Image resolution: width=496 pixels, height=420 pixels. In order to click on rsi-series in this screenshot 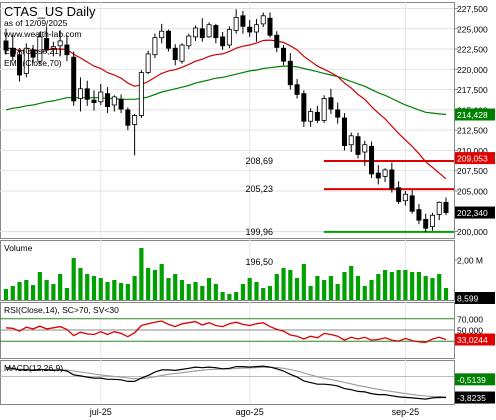, I will do `click(227, 330)`.